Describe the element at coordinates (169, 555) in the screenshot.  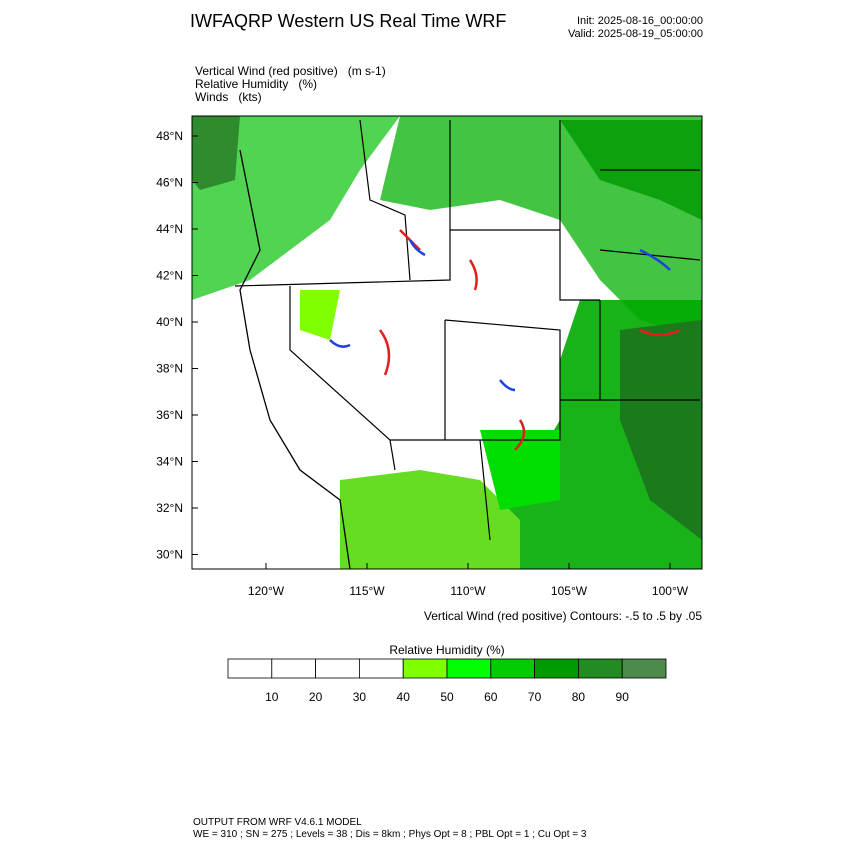
I see `lat-label: 30°N` at that location.